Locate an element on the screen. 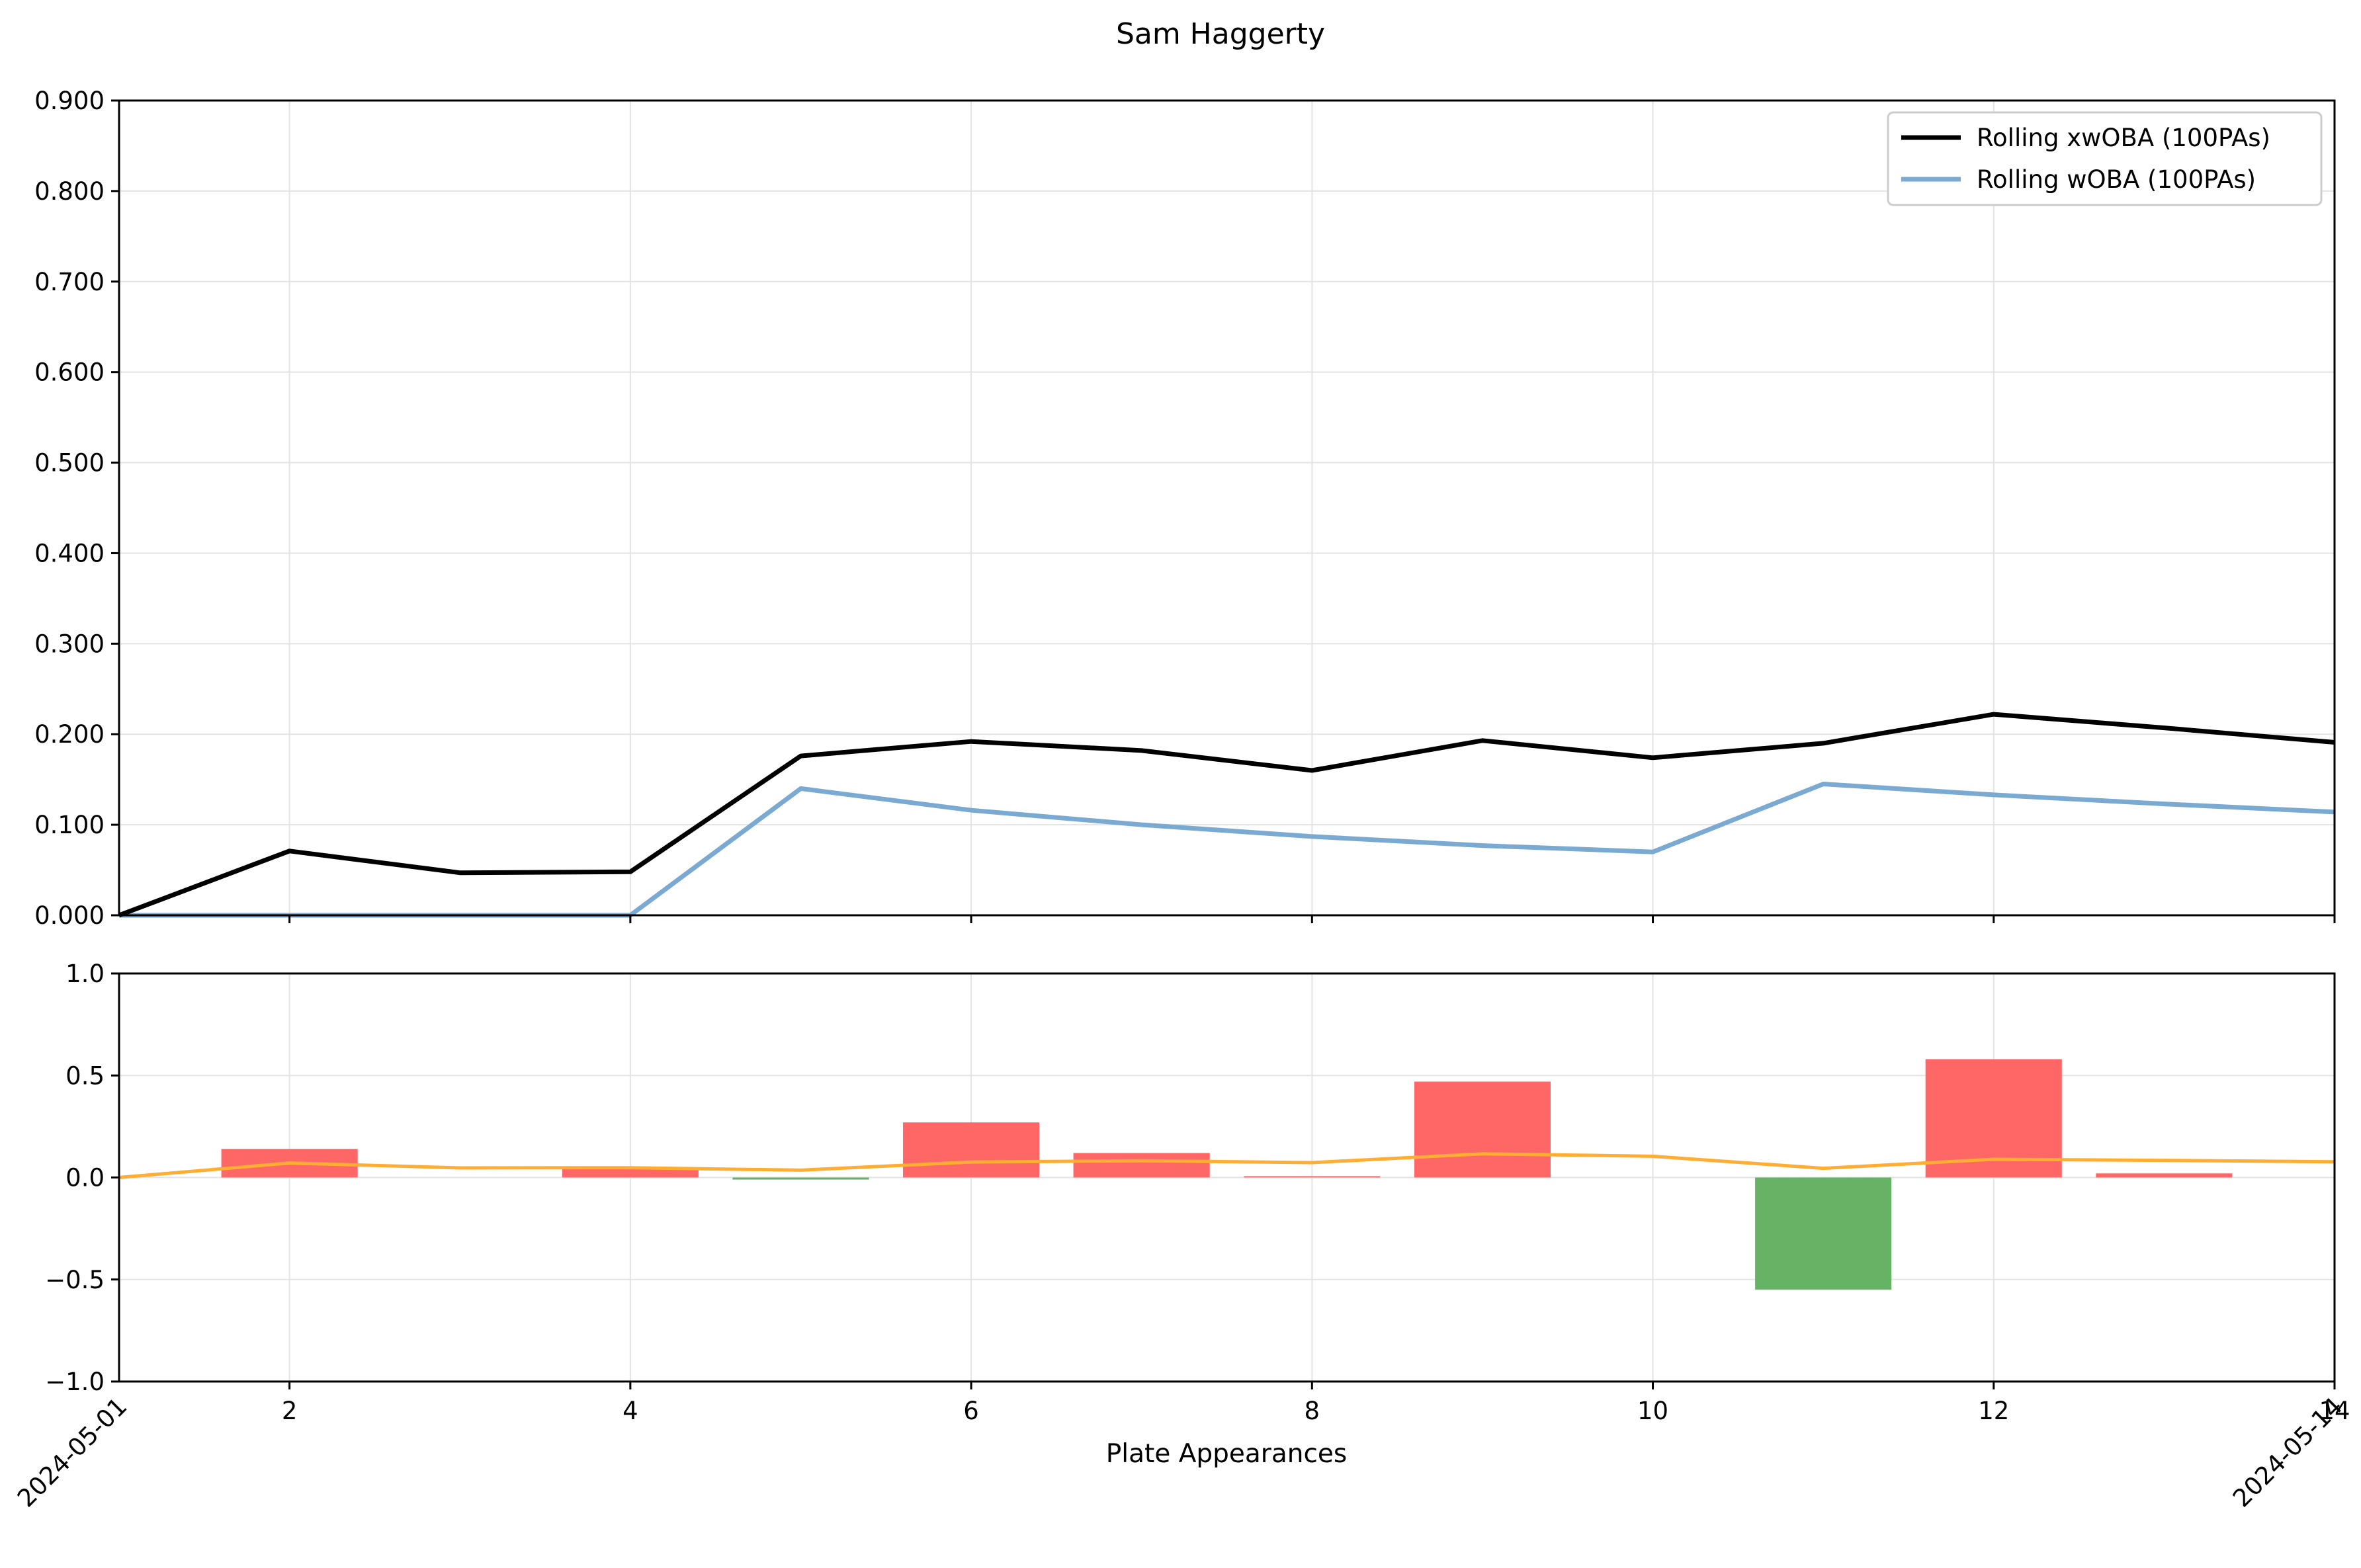 The height and width of the screenshot is (1568, 2361). bottom-x-tick-label: 14 is located at coordinates (2334, 1411).